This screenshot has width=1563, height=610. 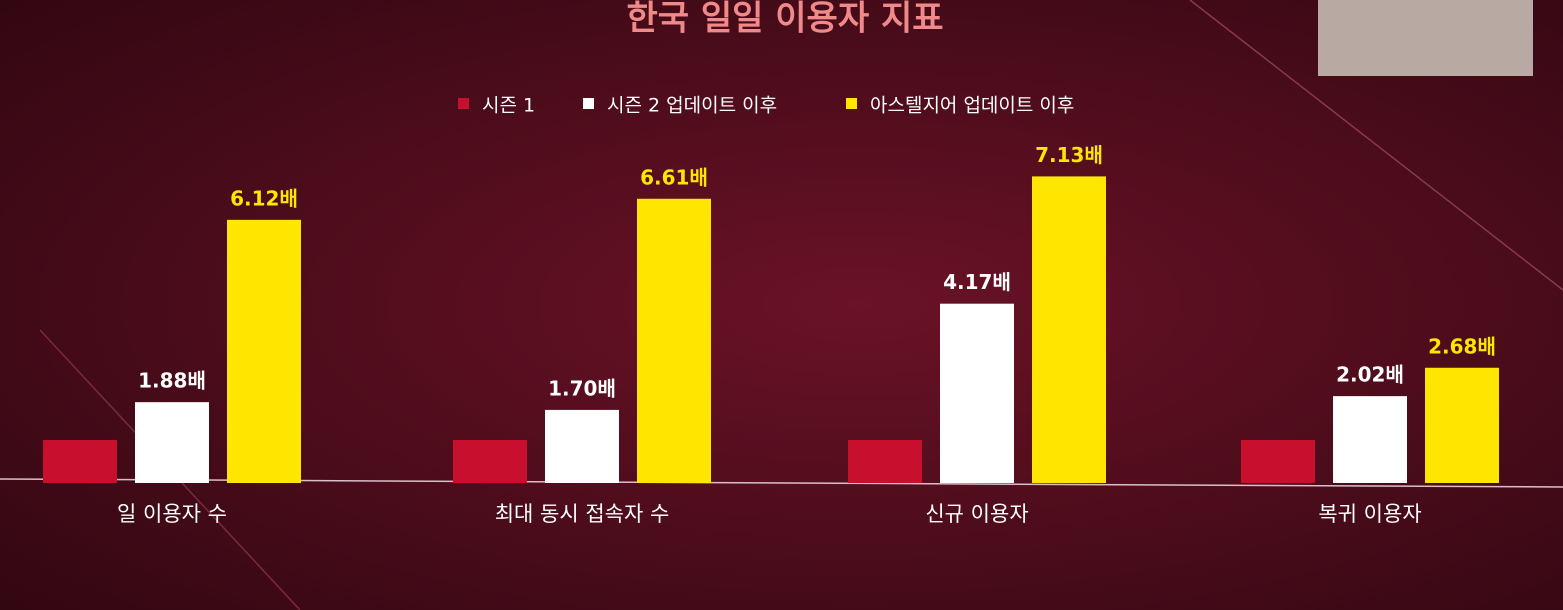 What do you see at coordinates (1369, 514) in the screenshot?
I see `x-tick-label: 복귀 이용자` at bounding box center [1369, 514].